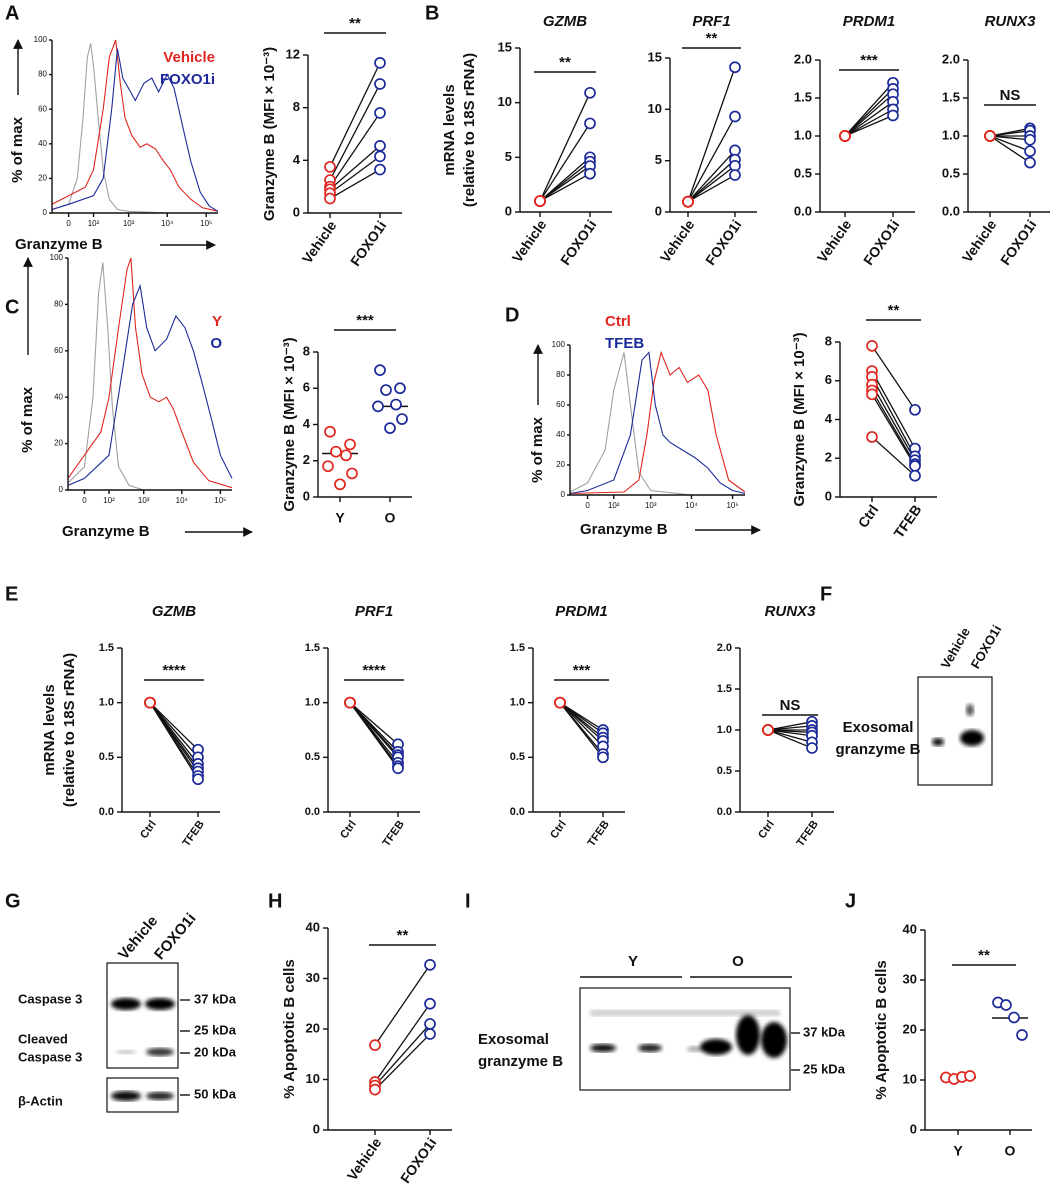 The height and width of the screenshot is (1200, 1050). I want to click on y-tick-label: 20, so click(560, 464).